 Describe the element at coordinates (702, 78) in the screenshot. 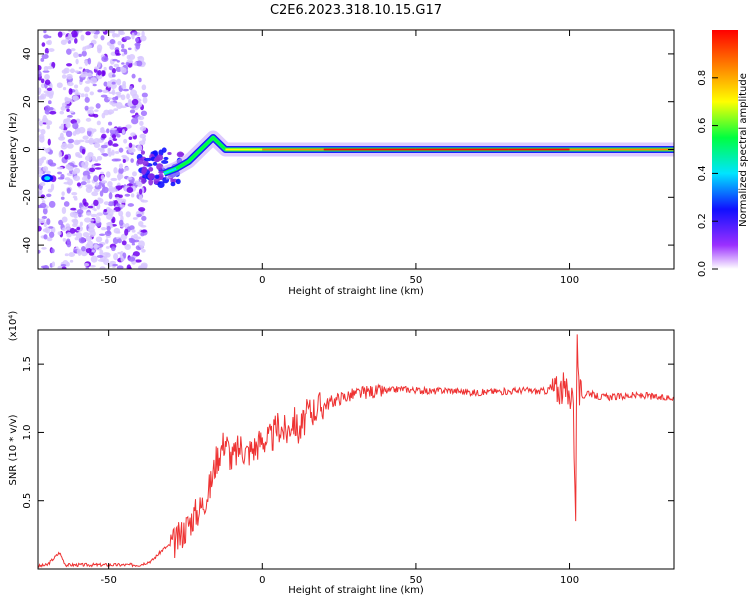

I see `colorbar-tick-label: 0.8` at that location.